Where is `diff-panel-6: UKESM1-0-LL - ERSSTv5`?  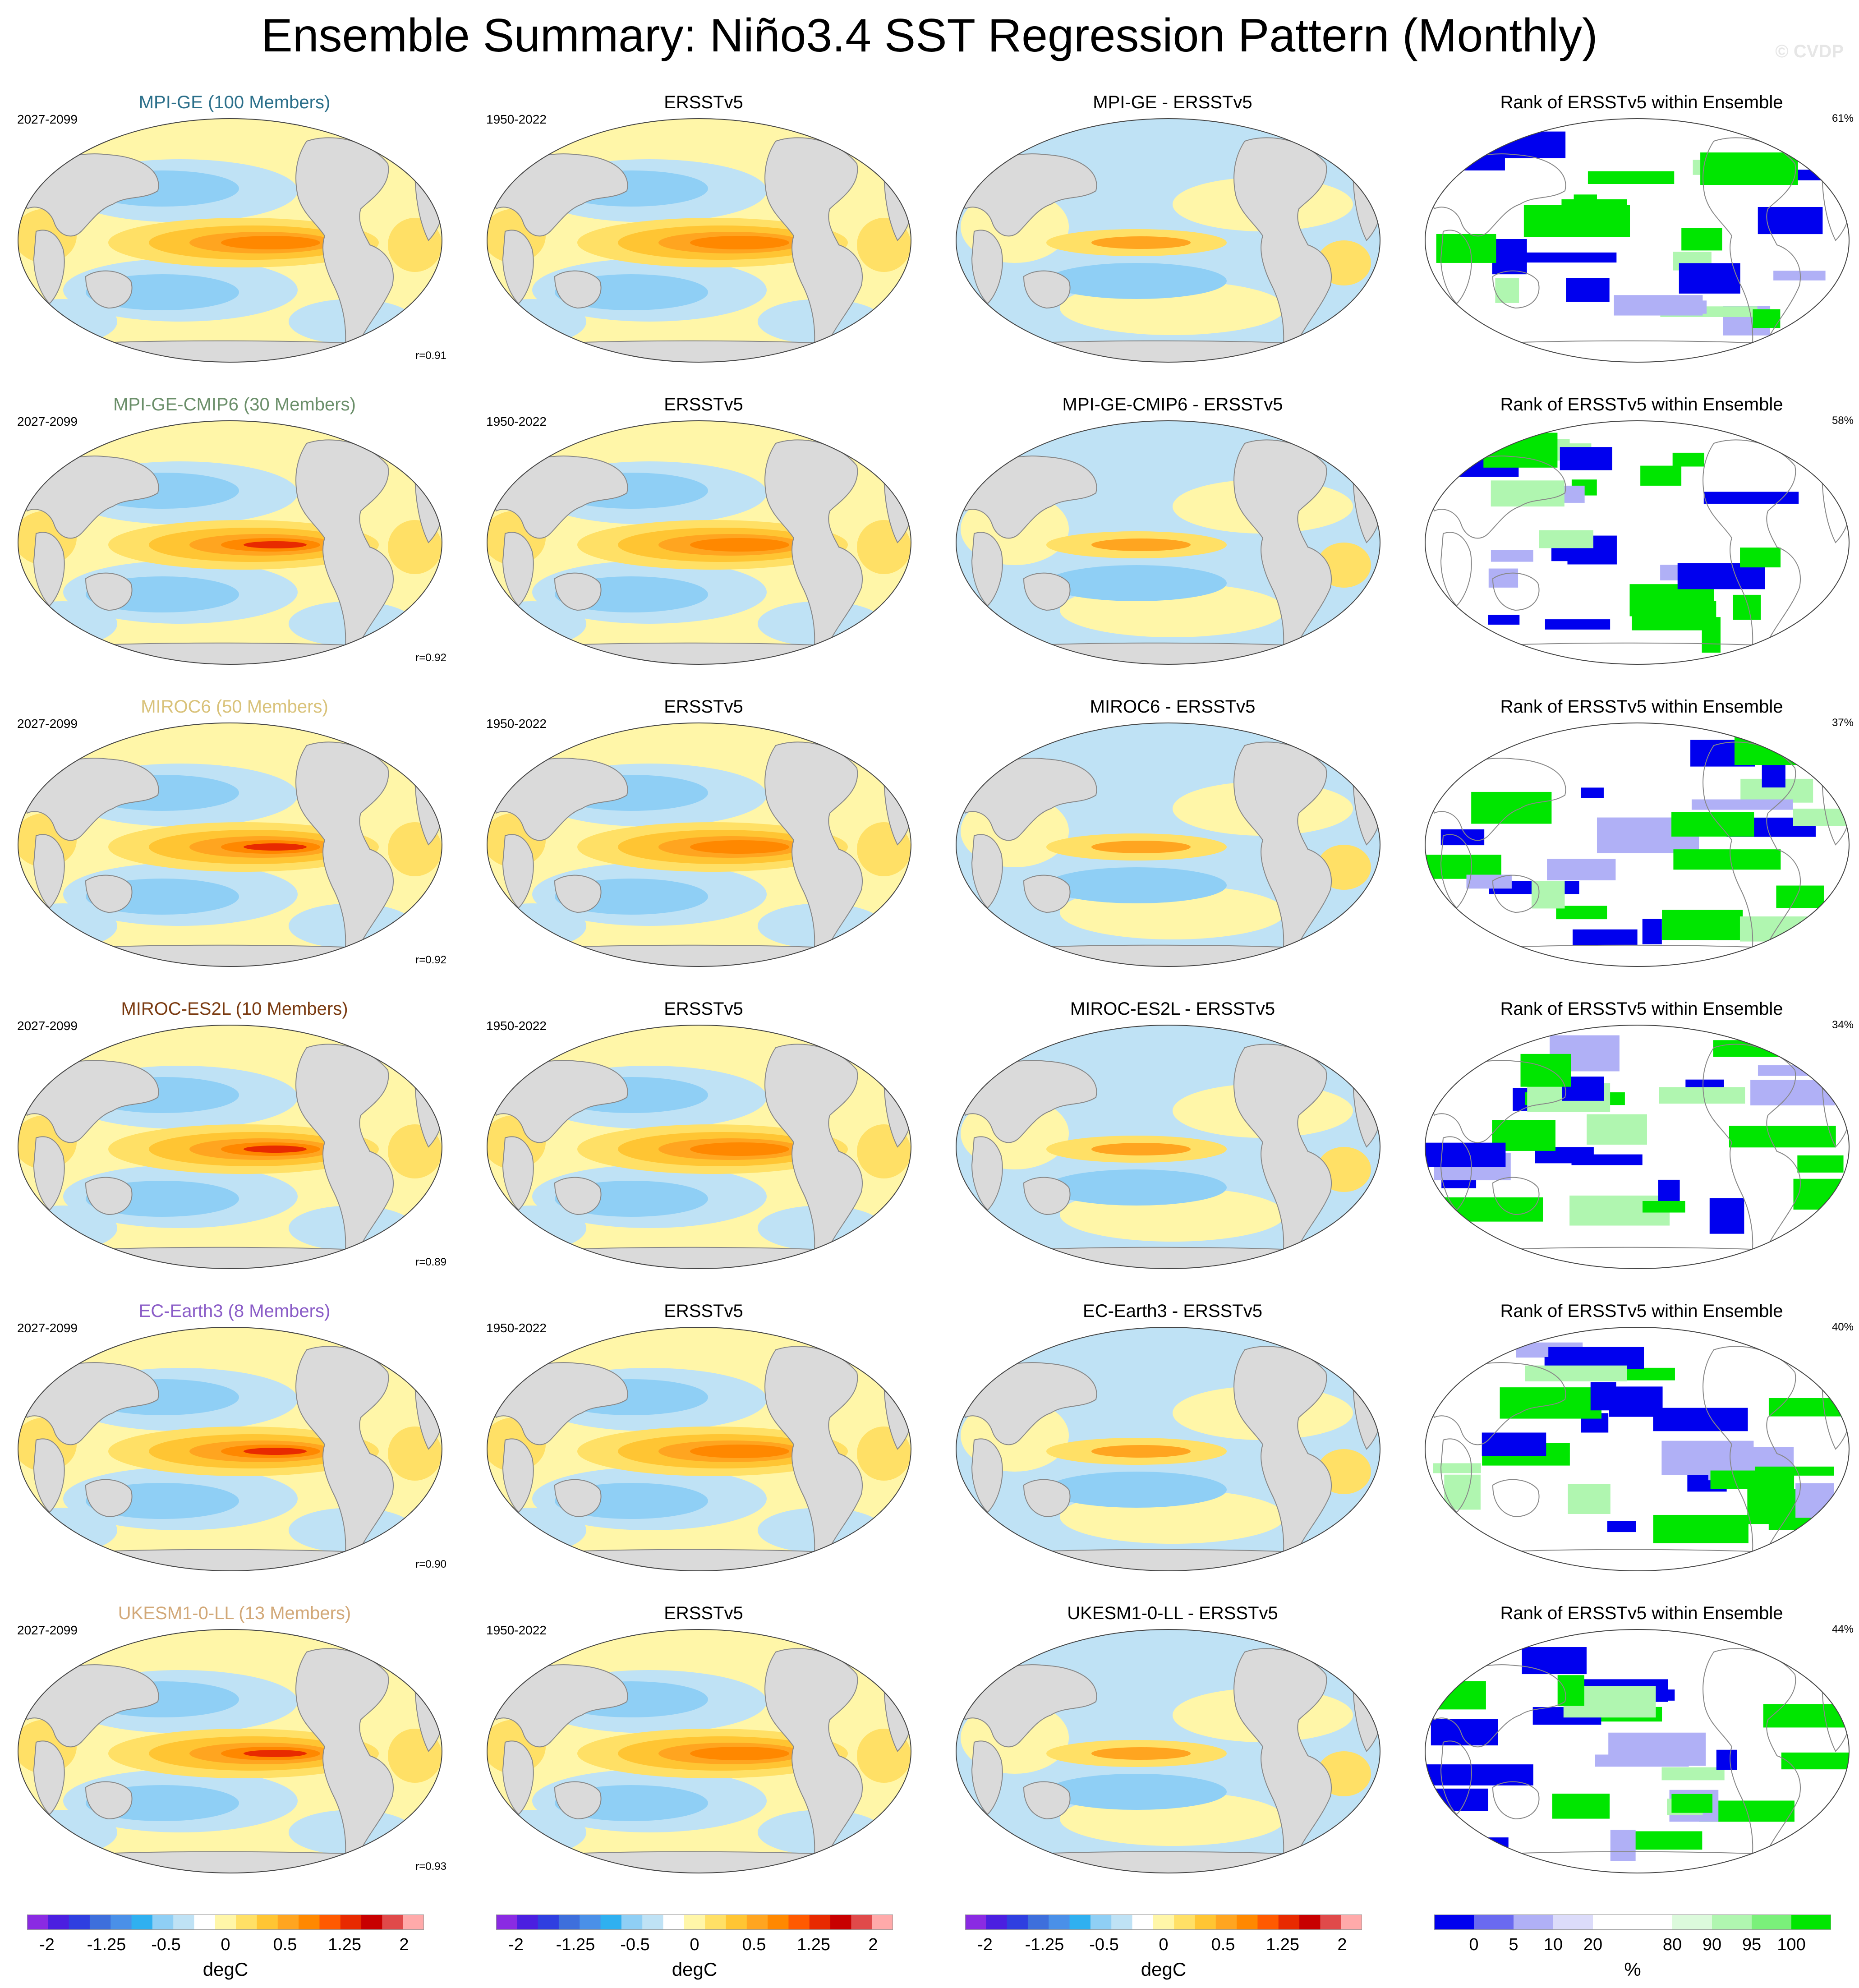
diff-panel-6: UKESM1-0-LL - ERSSTv5 is located at coordinates (1172, 1748).